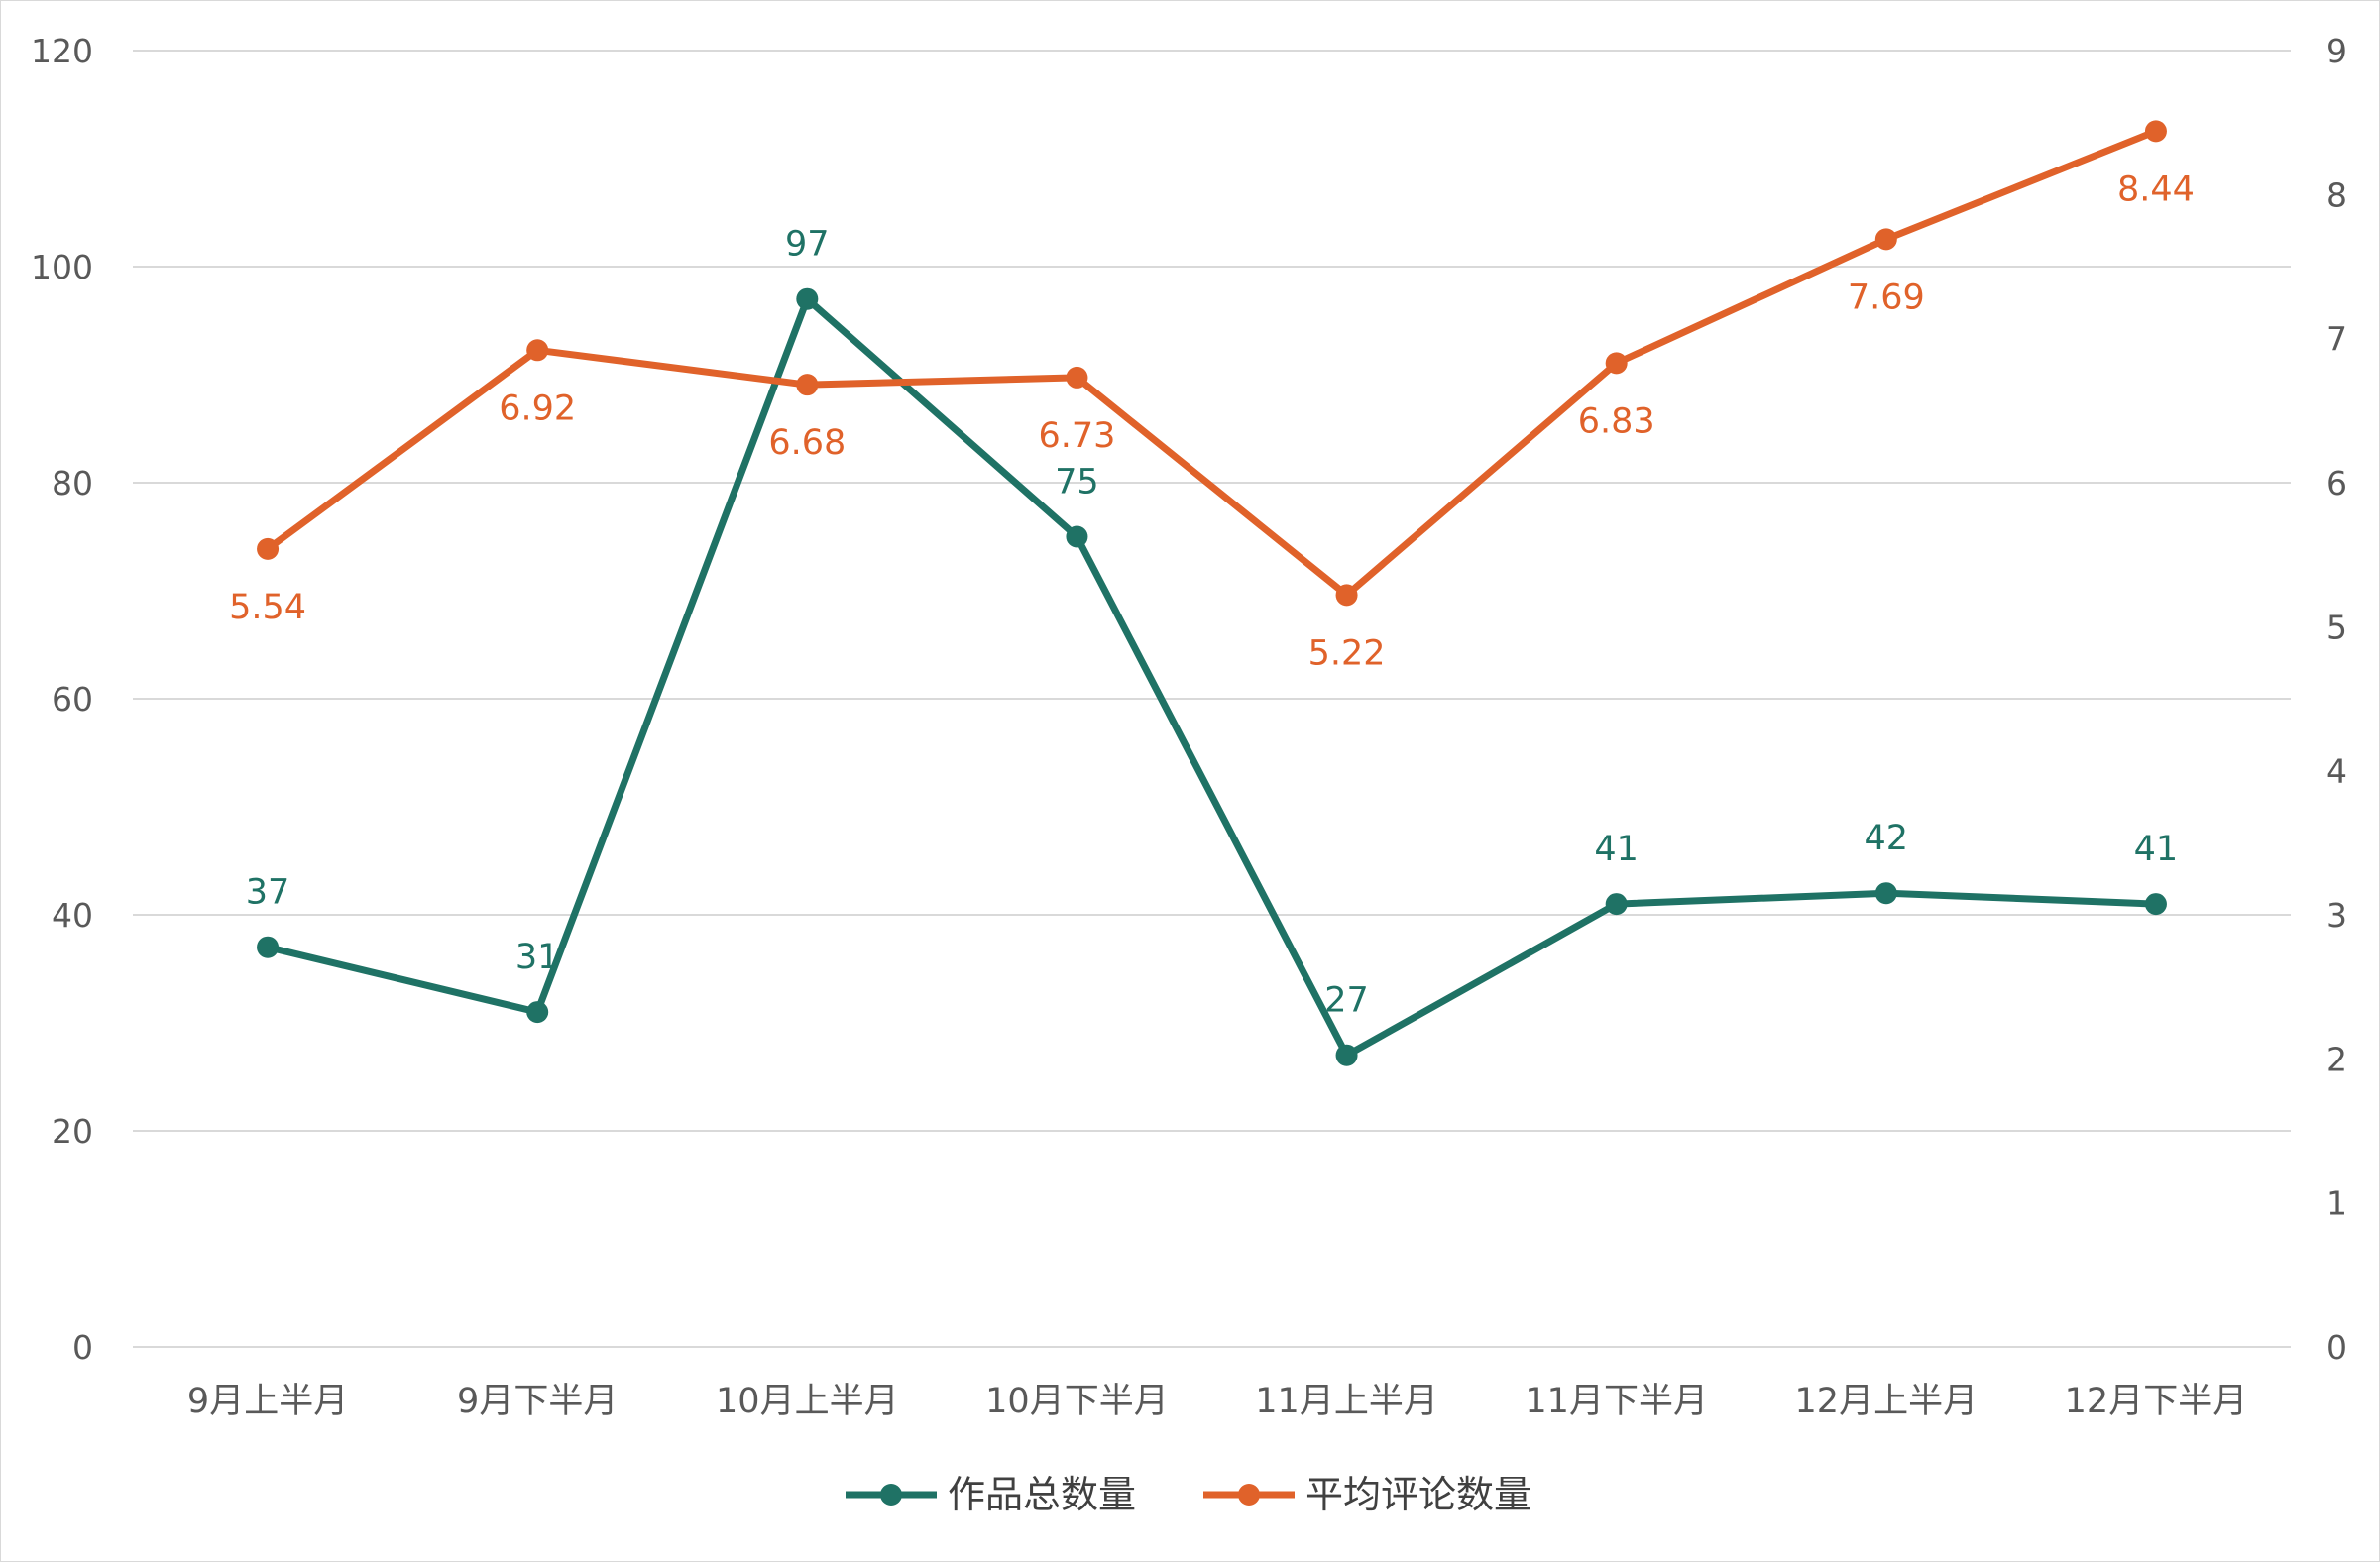  What do you see at coordinates (2156, 850) in the screenshot?
I see `data-label-series-1-8: 41` at bounding box center [2156, 850].